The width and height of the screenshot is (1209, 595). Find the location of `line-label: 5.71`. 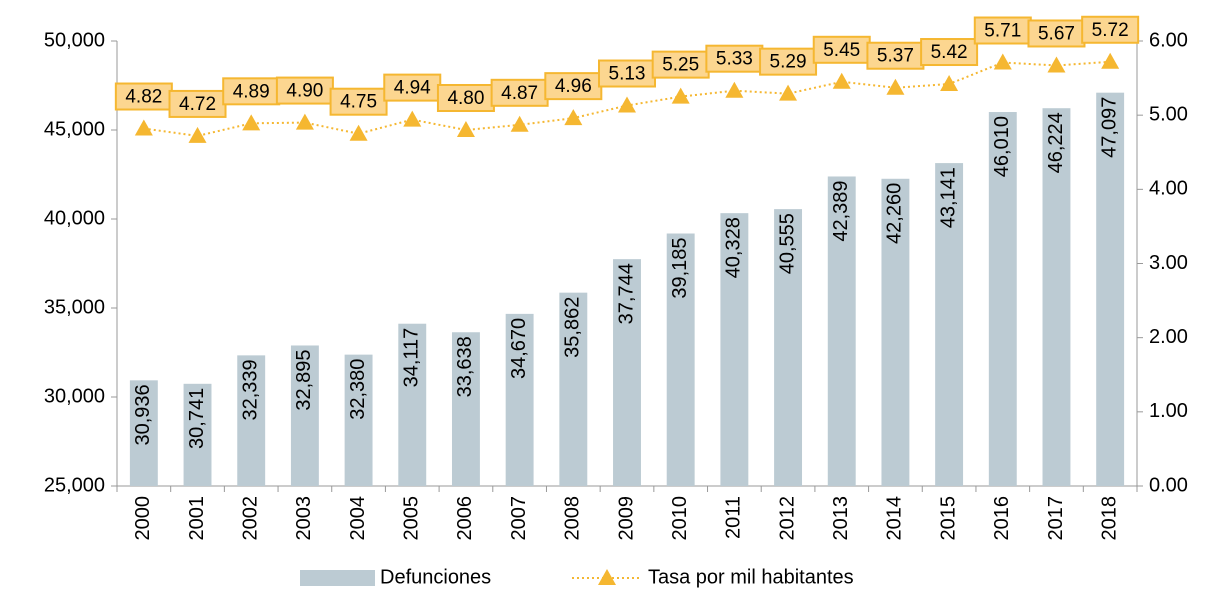

line-label: 5.71 is located at coordinates (1002, 31).